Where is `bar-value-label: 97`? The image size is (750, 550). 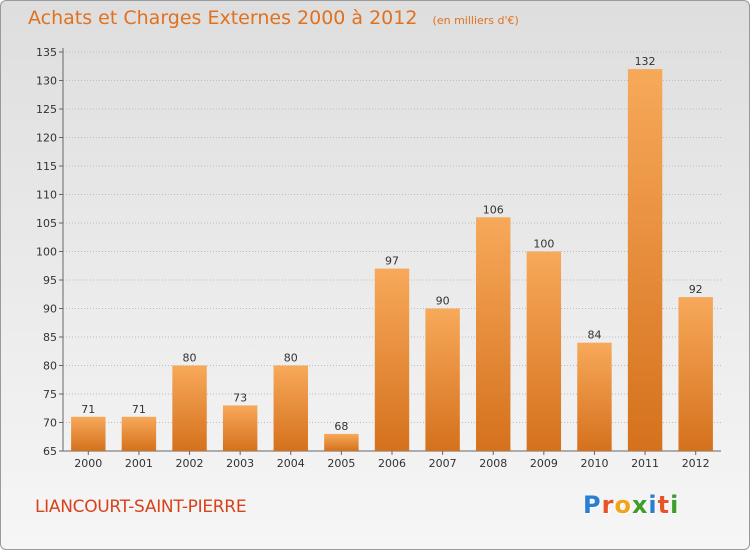
bar-value-label: 97 is located at coordinates (392, 261).